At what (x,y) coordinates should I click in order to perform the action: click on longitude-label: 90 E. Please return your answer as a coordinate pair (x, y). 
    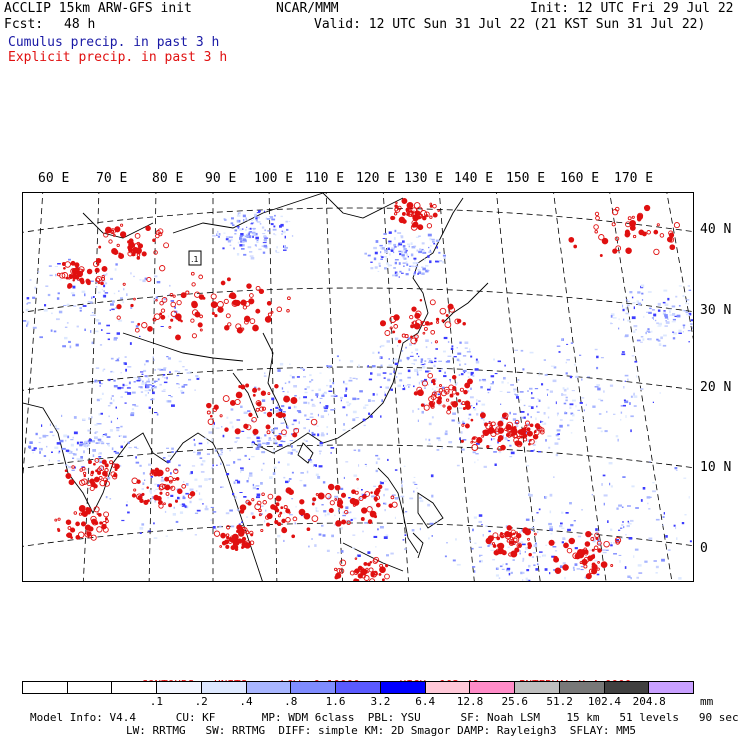
    Looking at the image, I should click on (221, 178).